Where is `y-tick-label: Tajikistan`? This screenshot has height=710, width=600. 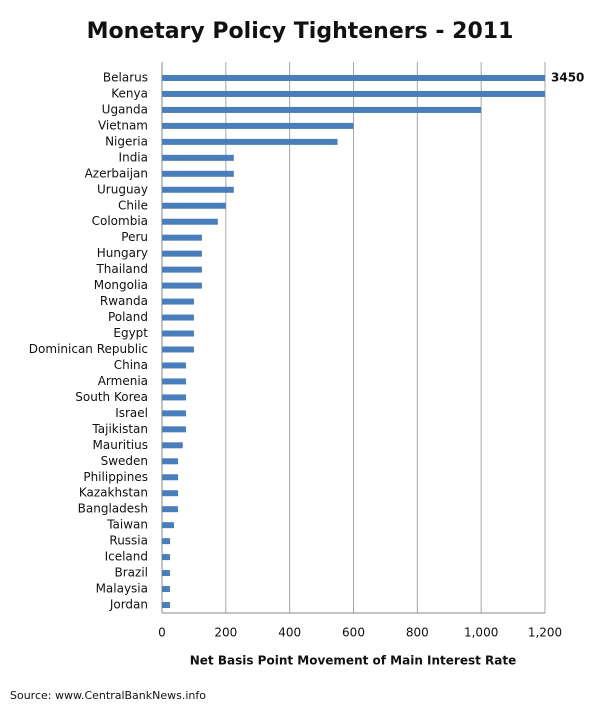
y-tick-label: Tajikistan is located at coordinates (119, 429).